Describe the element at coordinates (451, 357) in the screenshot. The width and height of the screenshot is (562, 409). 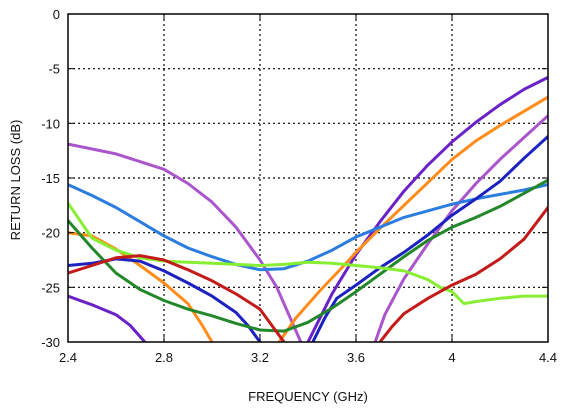
I see `x-tick-label: 4` at that location.